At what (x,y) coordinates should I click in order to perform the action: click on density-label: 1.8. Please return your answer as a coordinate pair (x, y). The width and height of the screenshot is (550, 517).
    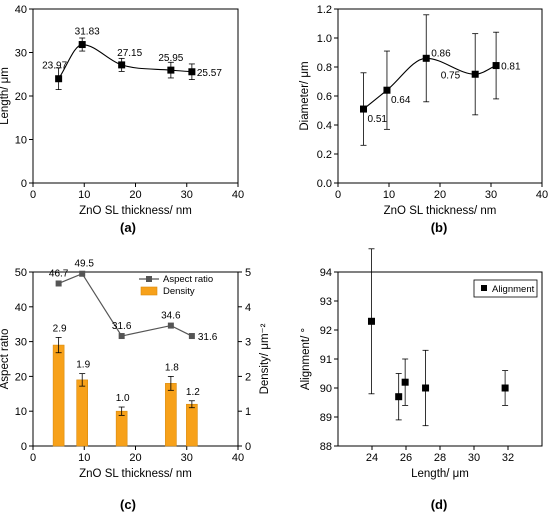
    Looking at the image, I should click on (172, 367).